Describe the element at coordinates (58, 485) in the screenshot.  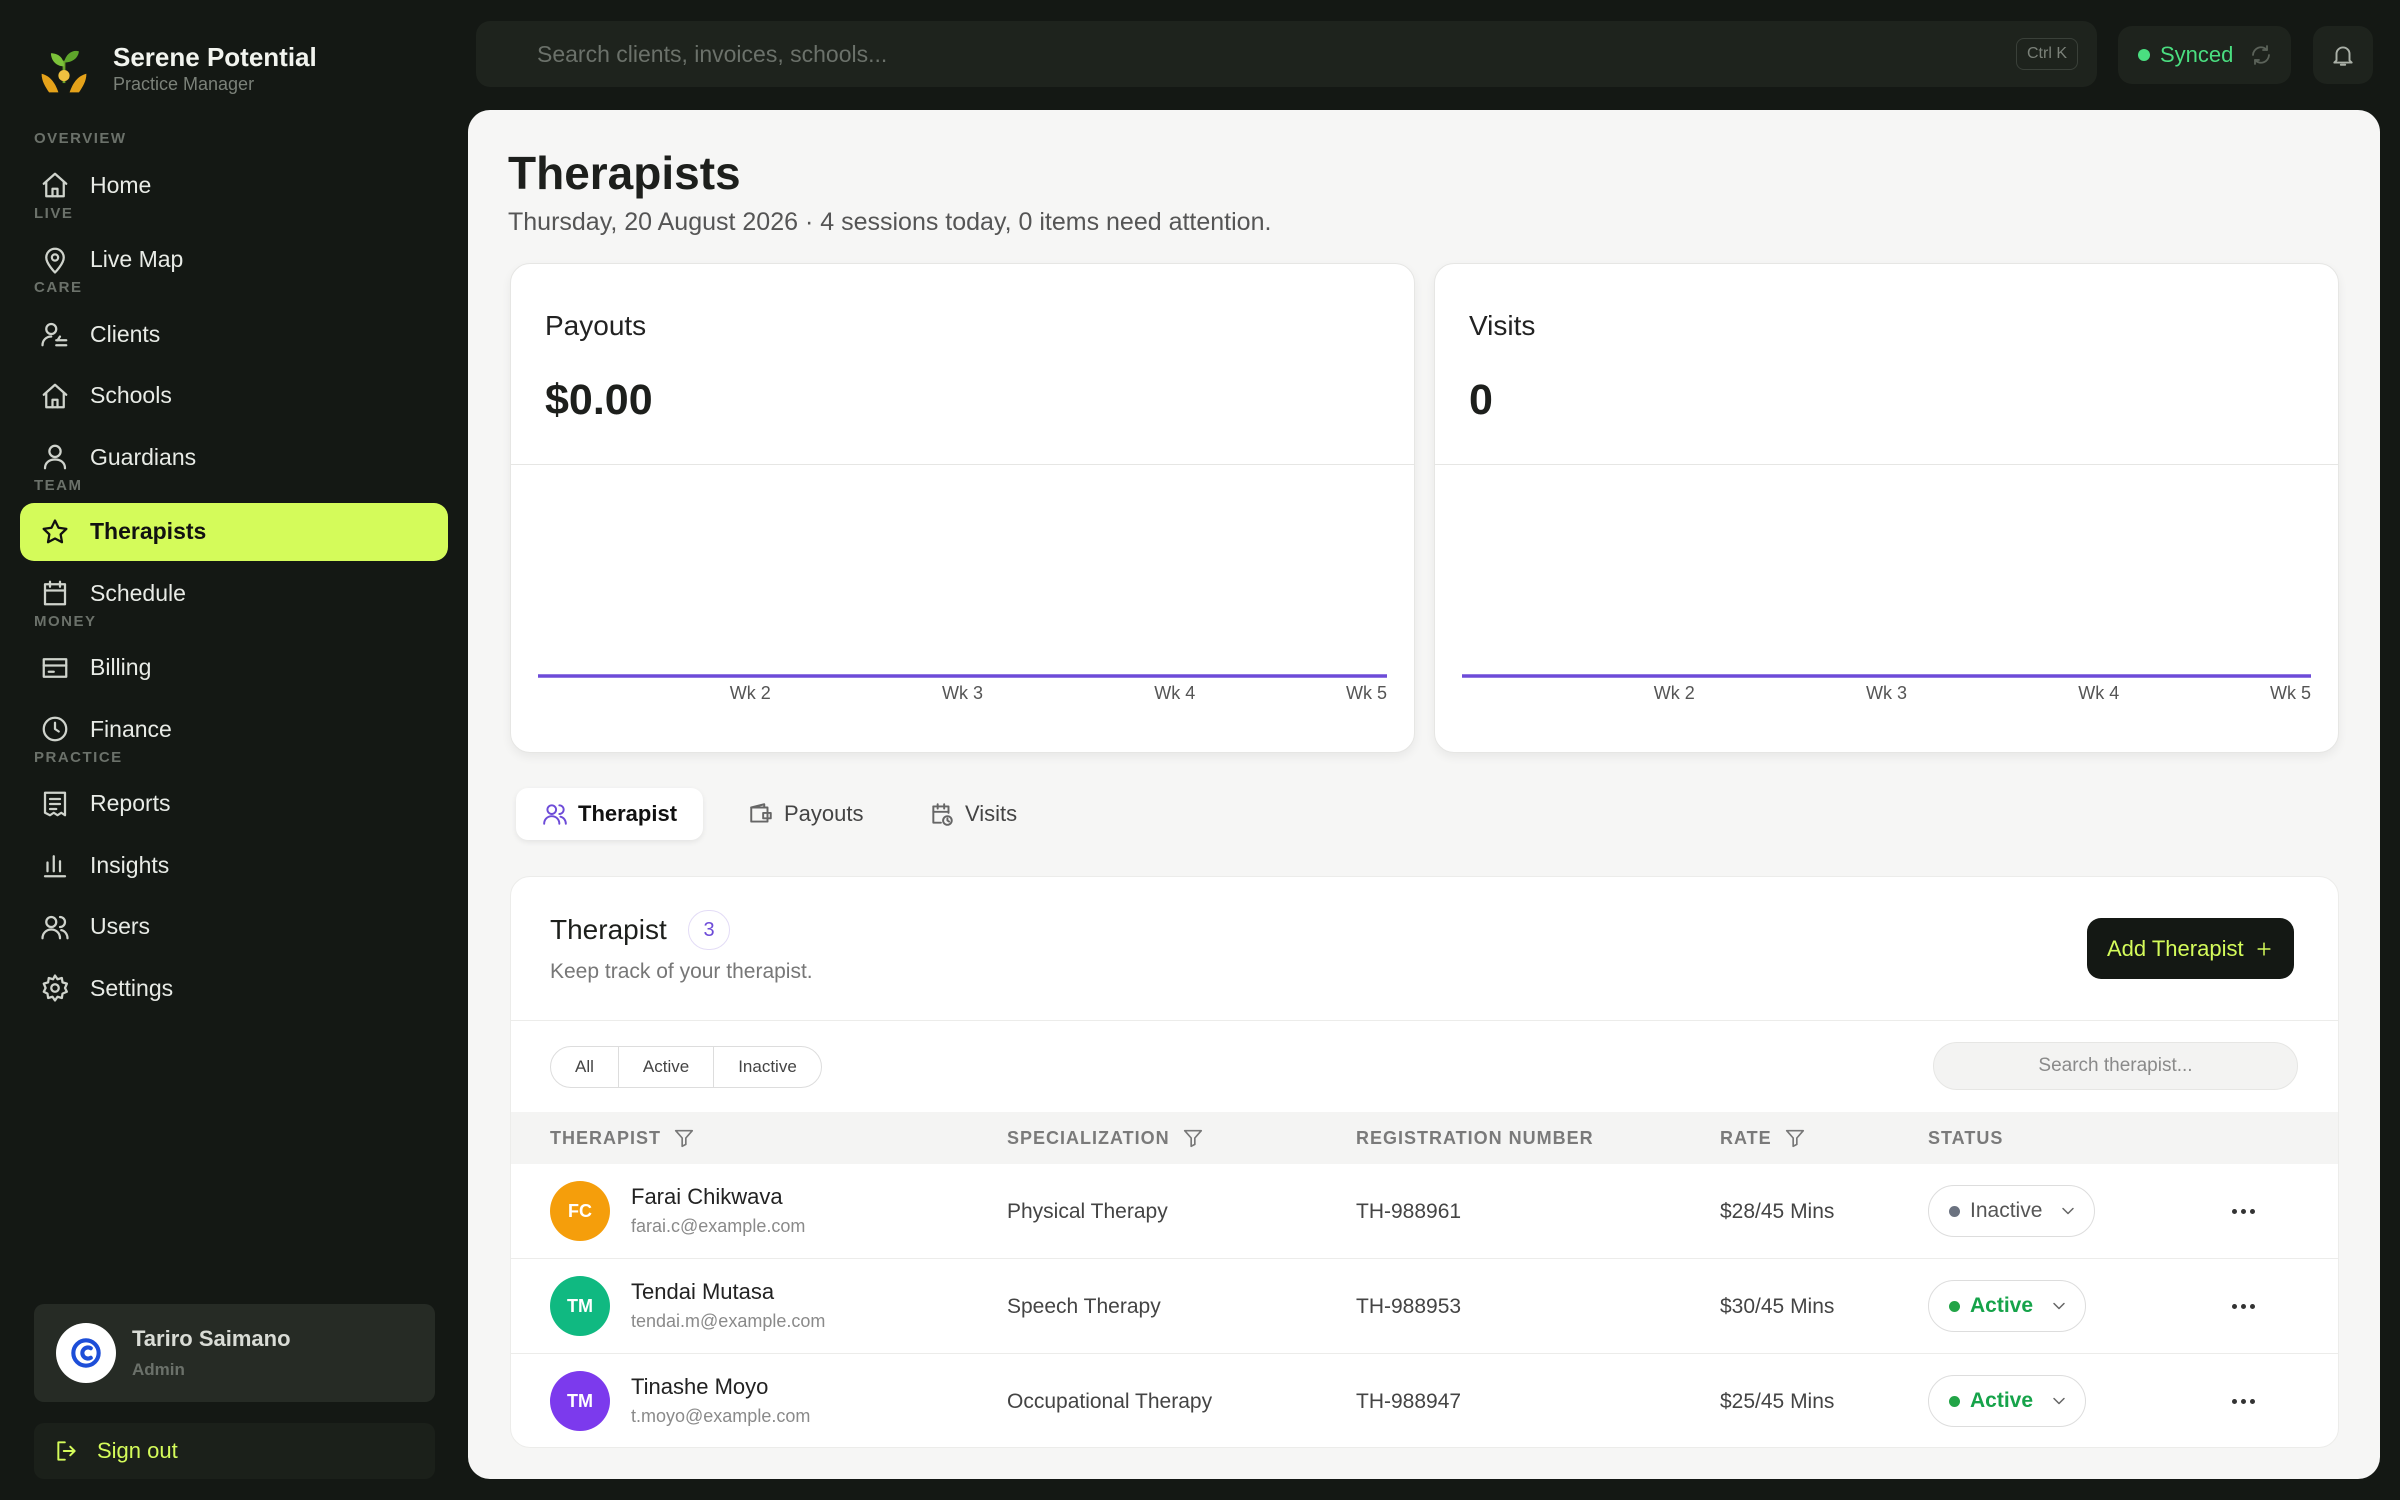
I see `nav-section-label: TEAM` at that location.